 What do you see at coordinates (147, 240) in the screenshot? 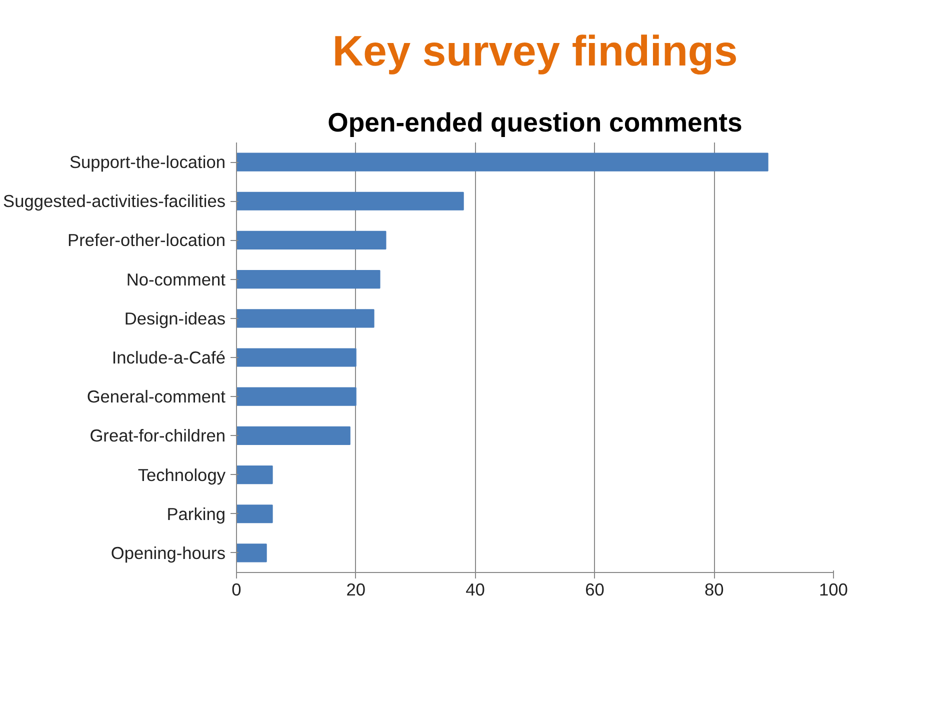
I see `y-tick-label: Prefer-other-location` at bounding box center [147, 240].